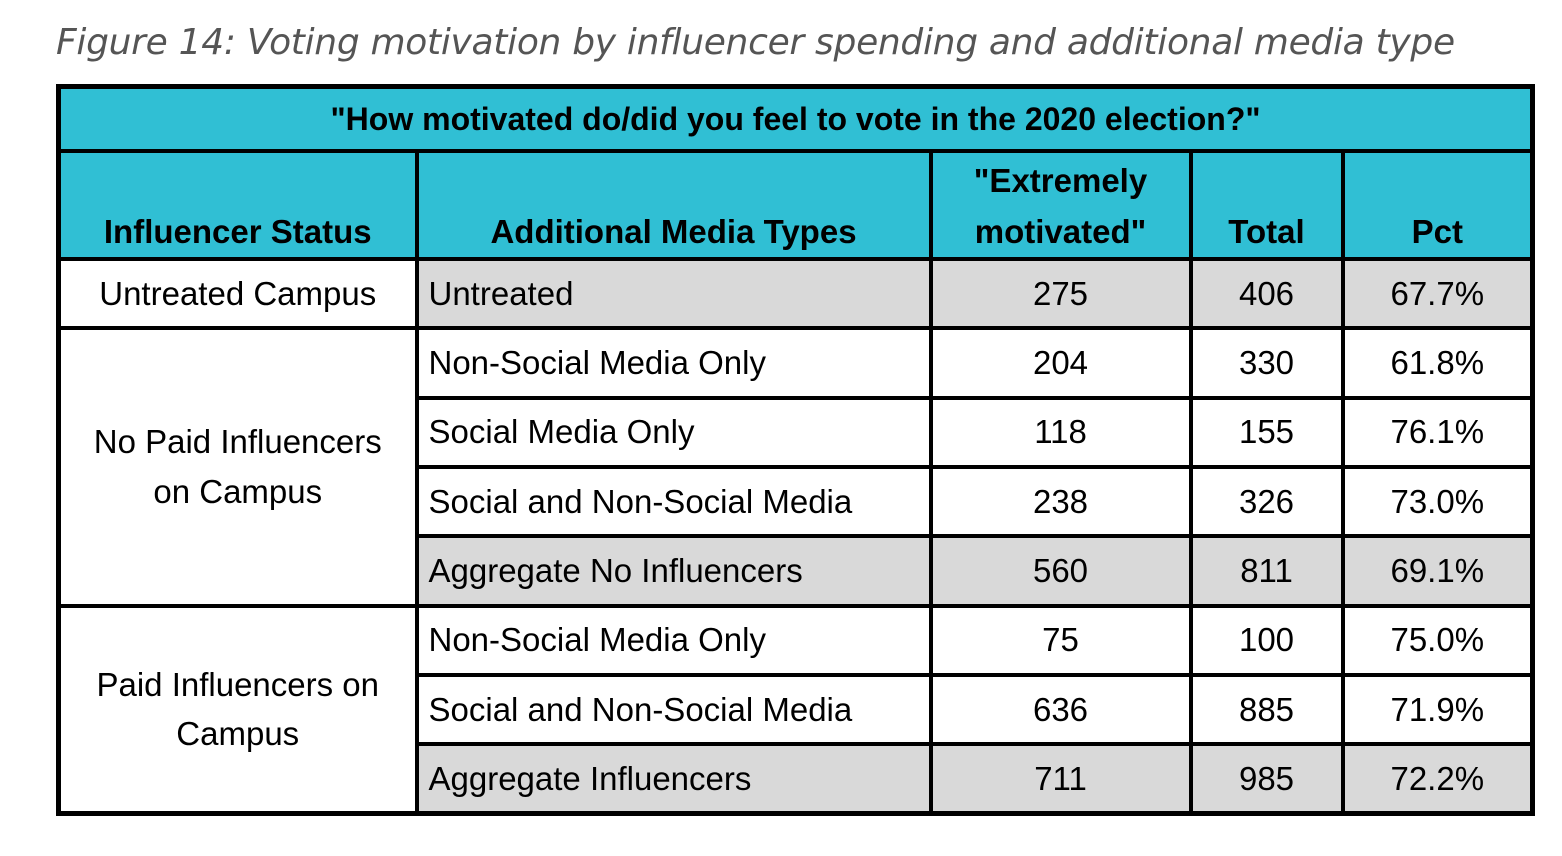  Describe the element at coordinates (1266, 640) in the screenshot. I see `total-cell: 100` at that location.